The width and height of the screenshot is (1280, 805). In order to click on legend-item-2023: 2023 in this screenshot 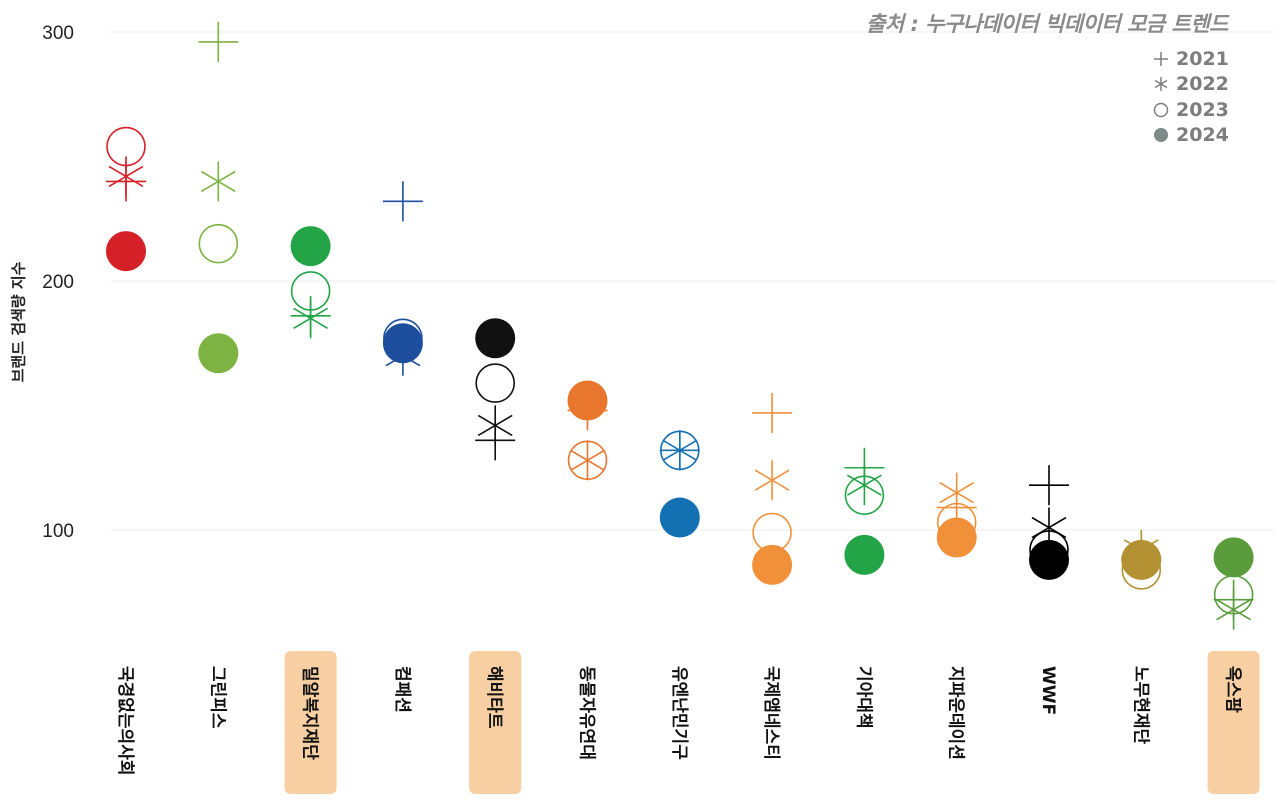, I will do `click(1190, 110)`.